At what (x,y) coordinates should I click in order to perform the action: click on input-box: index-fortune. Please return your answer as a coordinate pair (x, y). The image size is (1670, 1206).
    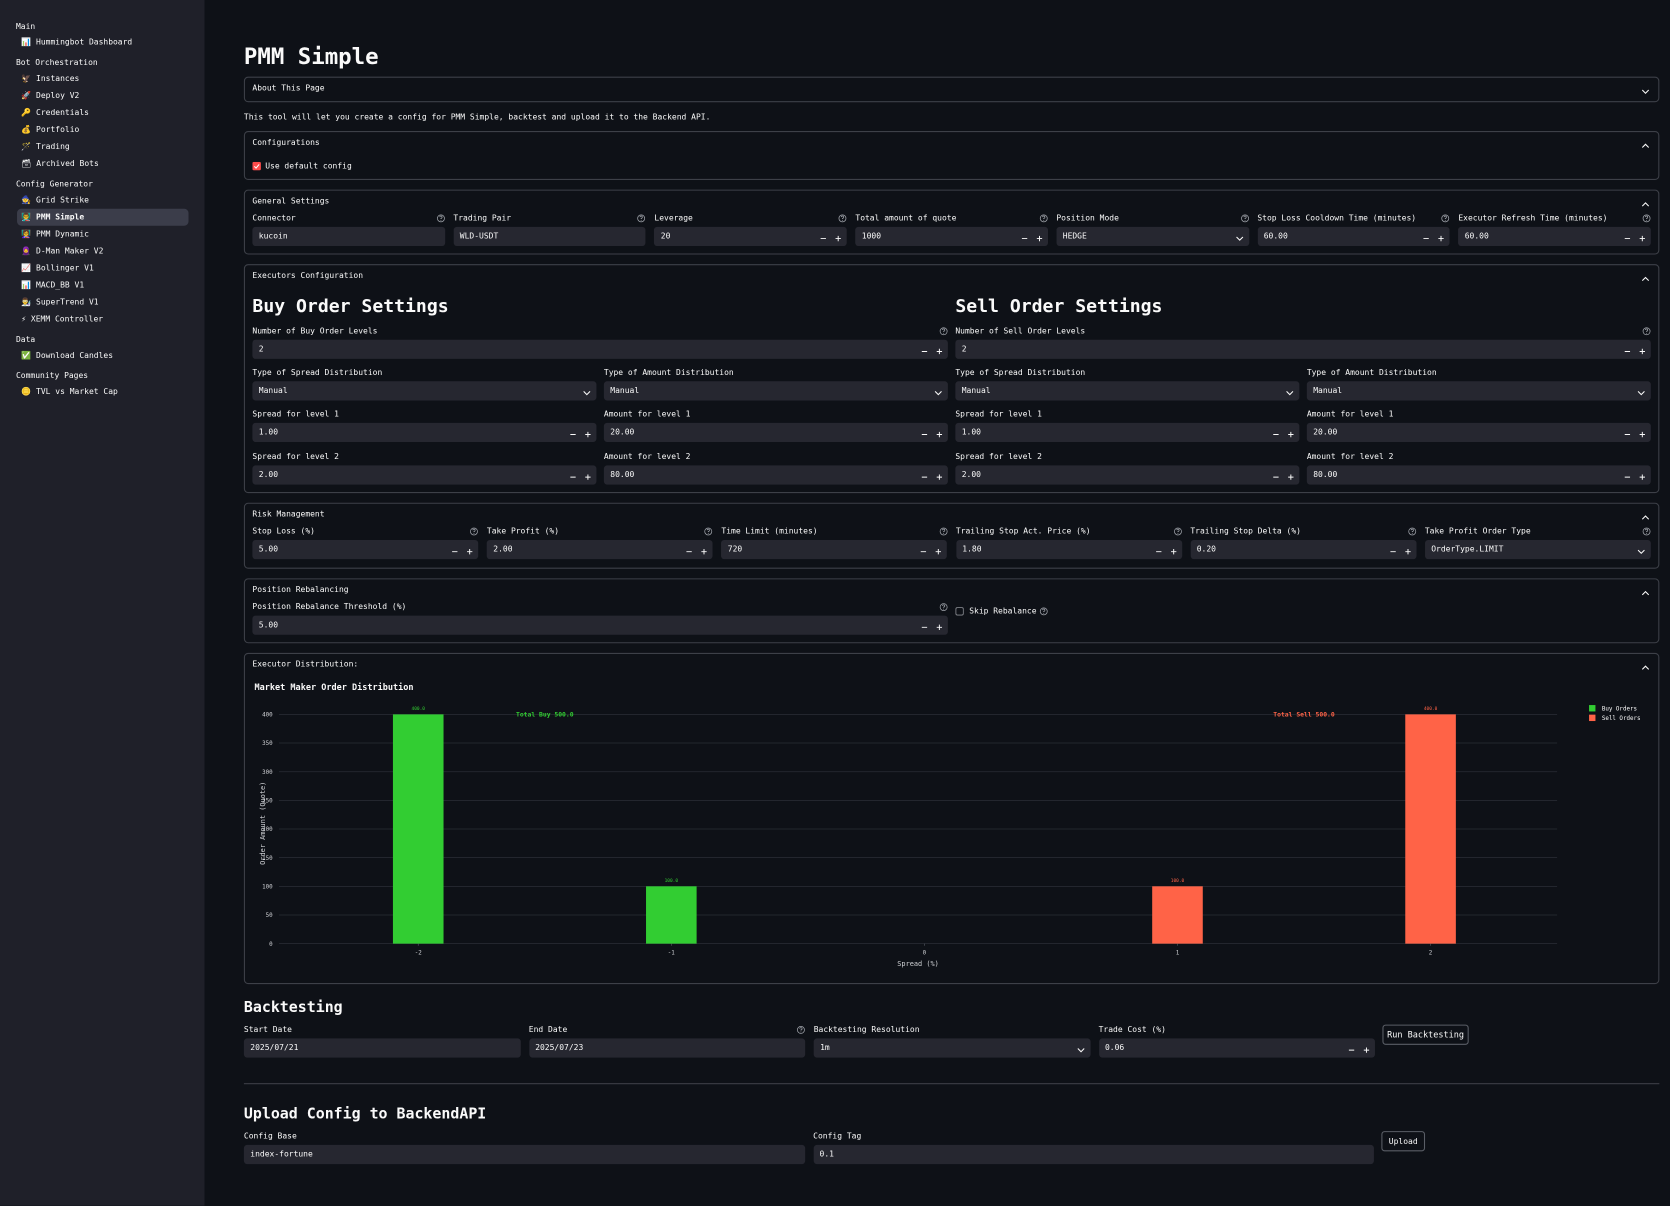
    Looking at the image, I should click on (524, 1154).